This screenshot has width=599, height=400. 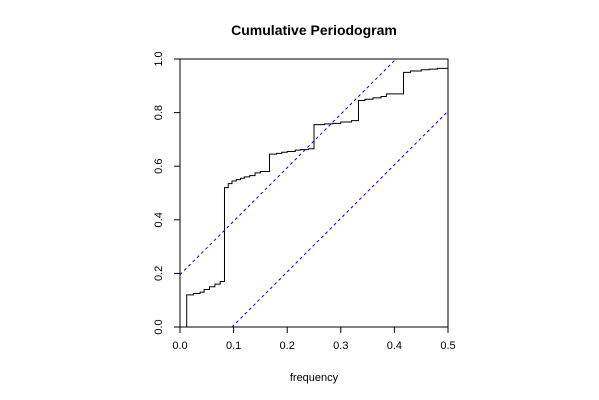 What do you see at coordinates (159, 58) in the screenshot?
I see `y-tick-label: 1.0` at bounding box center [159, 58].